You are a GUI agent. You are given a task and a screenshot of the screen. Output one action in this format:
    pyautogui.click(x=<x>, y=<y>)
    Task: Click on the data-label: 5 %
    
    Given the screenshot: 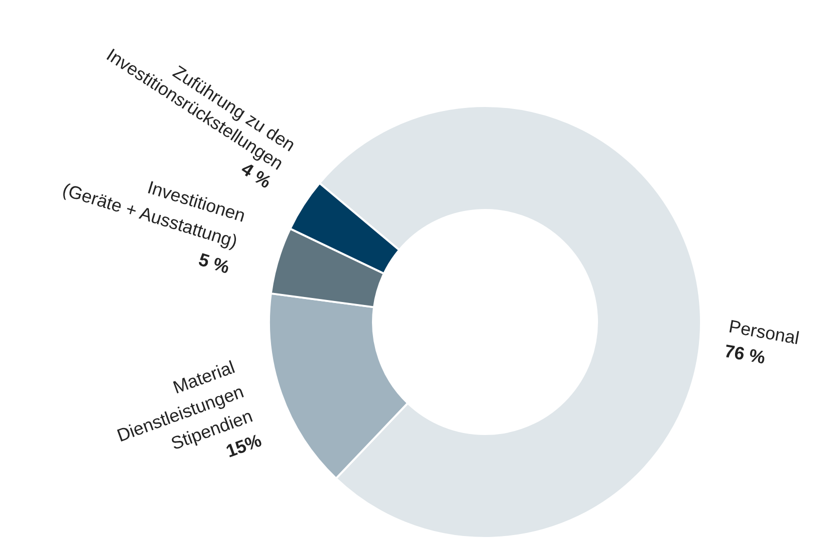 What is the action you would take?
    pyautogui.click(x=214, y=263)
    